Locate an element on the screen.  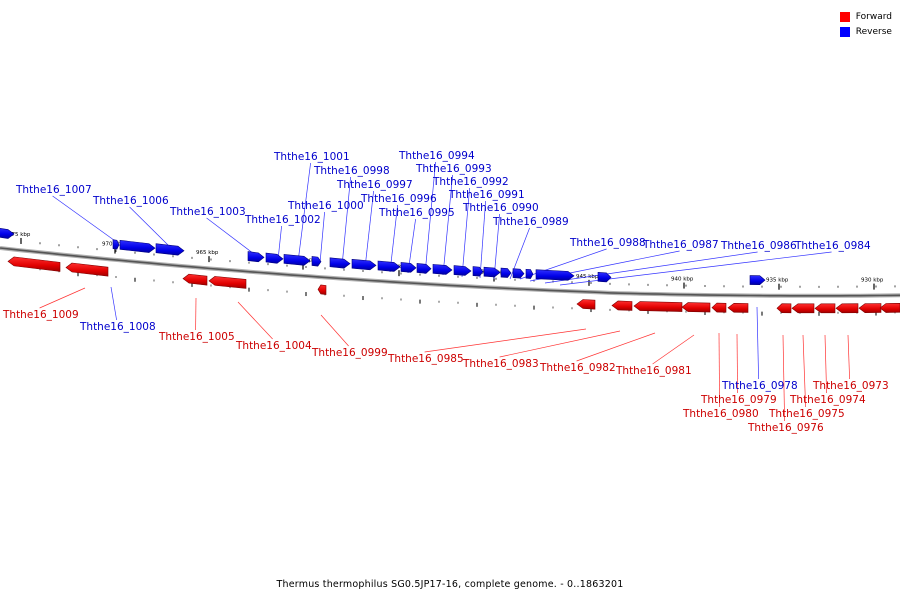
reverse-gene-label: Ththe16_0993 is located at coordinates (453, 169).